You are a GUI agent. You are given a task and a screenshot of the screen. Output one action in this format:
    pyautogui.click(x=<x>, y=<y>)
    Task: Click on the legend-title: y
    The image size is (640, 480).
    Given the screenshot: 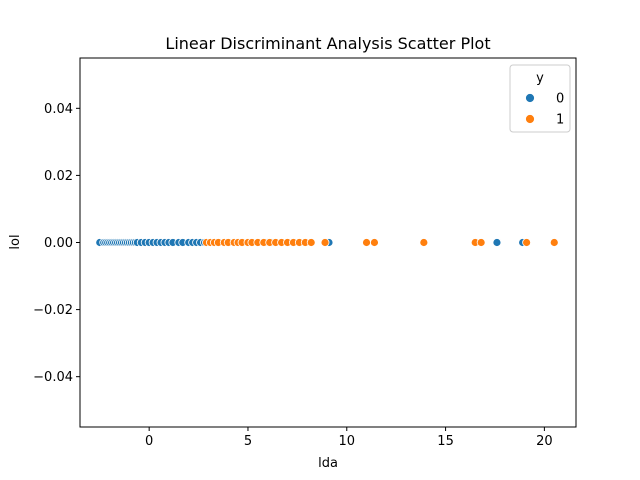 What is the action you would take?
    pyautogui.click(x=540, y=78)
    